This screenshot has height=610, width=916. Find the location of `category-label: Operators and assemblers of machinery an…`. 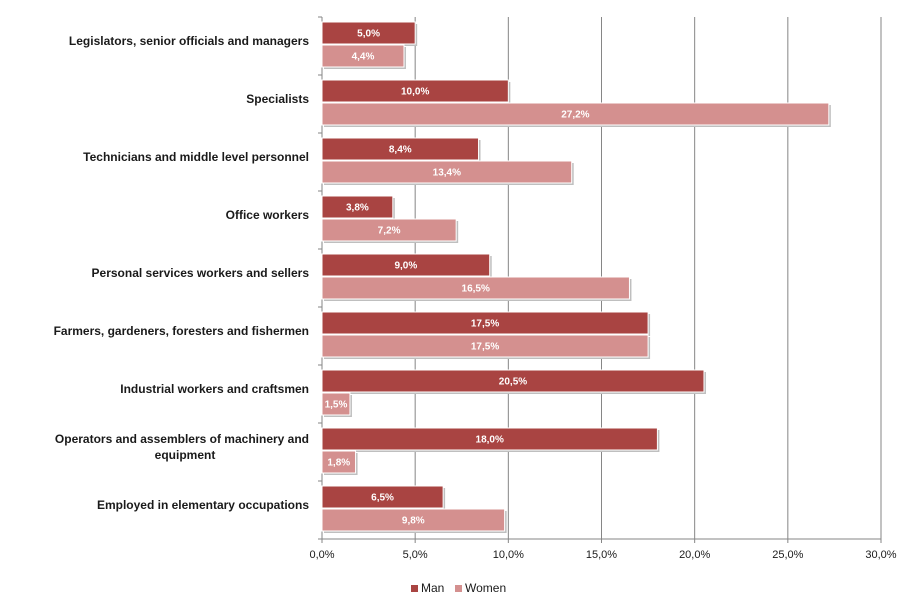

category-label: Operators and assemblers of machinery an… is located at coordinates (182, 439).